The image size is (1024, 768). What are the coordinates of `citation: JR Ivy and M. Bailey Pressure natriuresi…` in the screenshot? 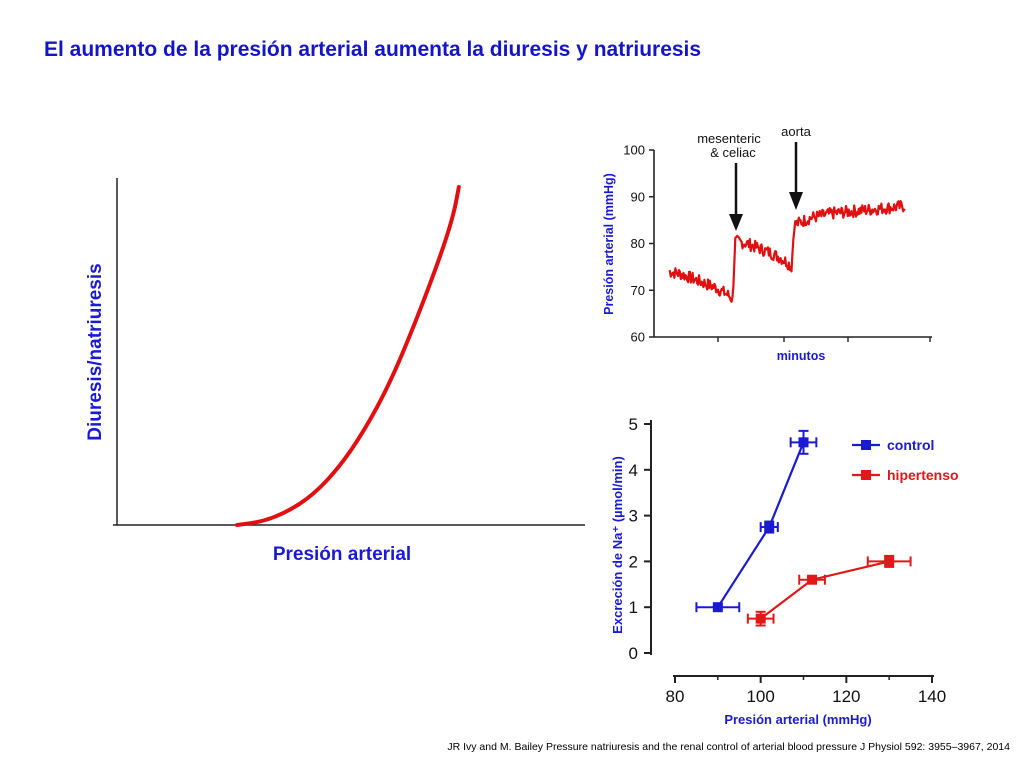 It's located at (728, 747).